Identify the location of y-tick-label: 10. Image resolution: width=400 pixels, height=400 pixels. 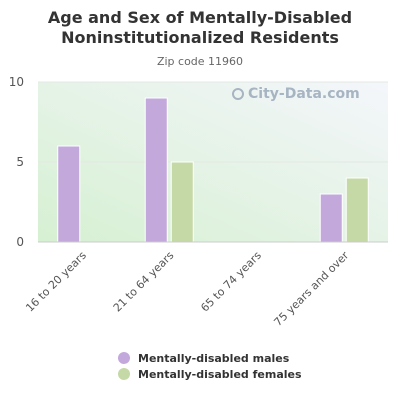
(16, 82).